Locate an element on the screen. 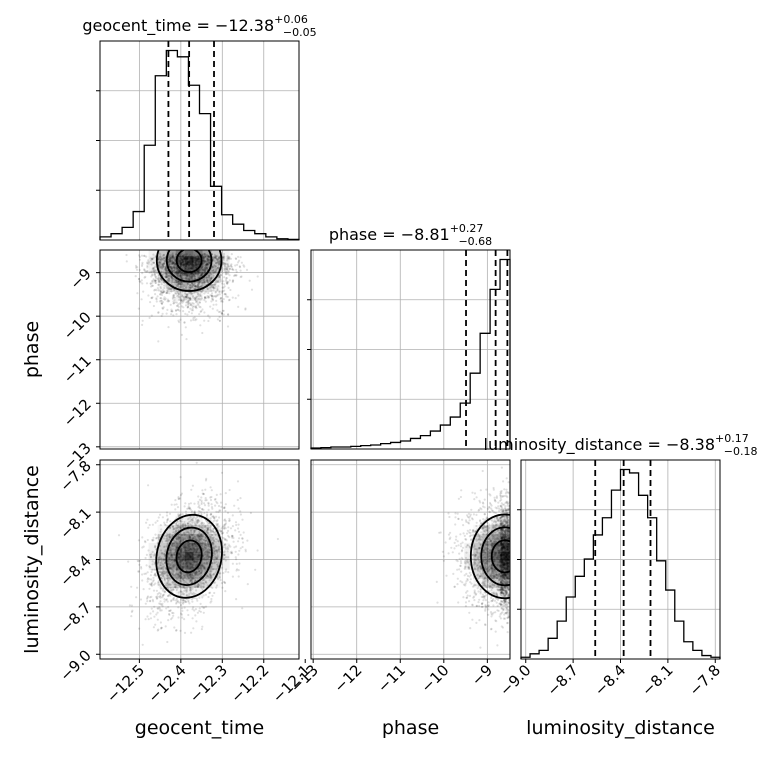  x-axis-label-geocent_time: geocent_time is located at coordinates (199, 728).